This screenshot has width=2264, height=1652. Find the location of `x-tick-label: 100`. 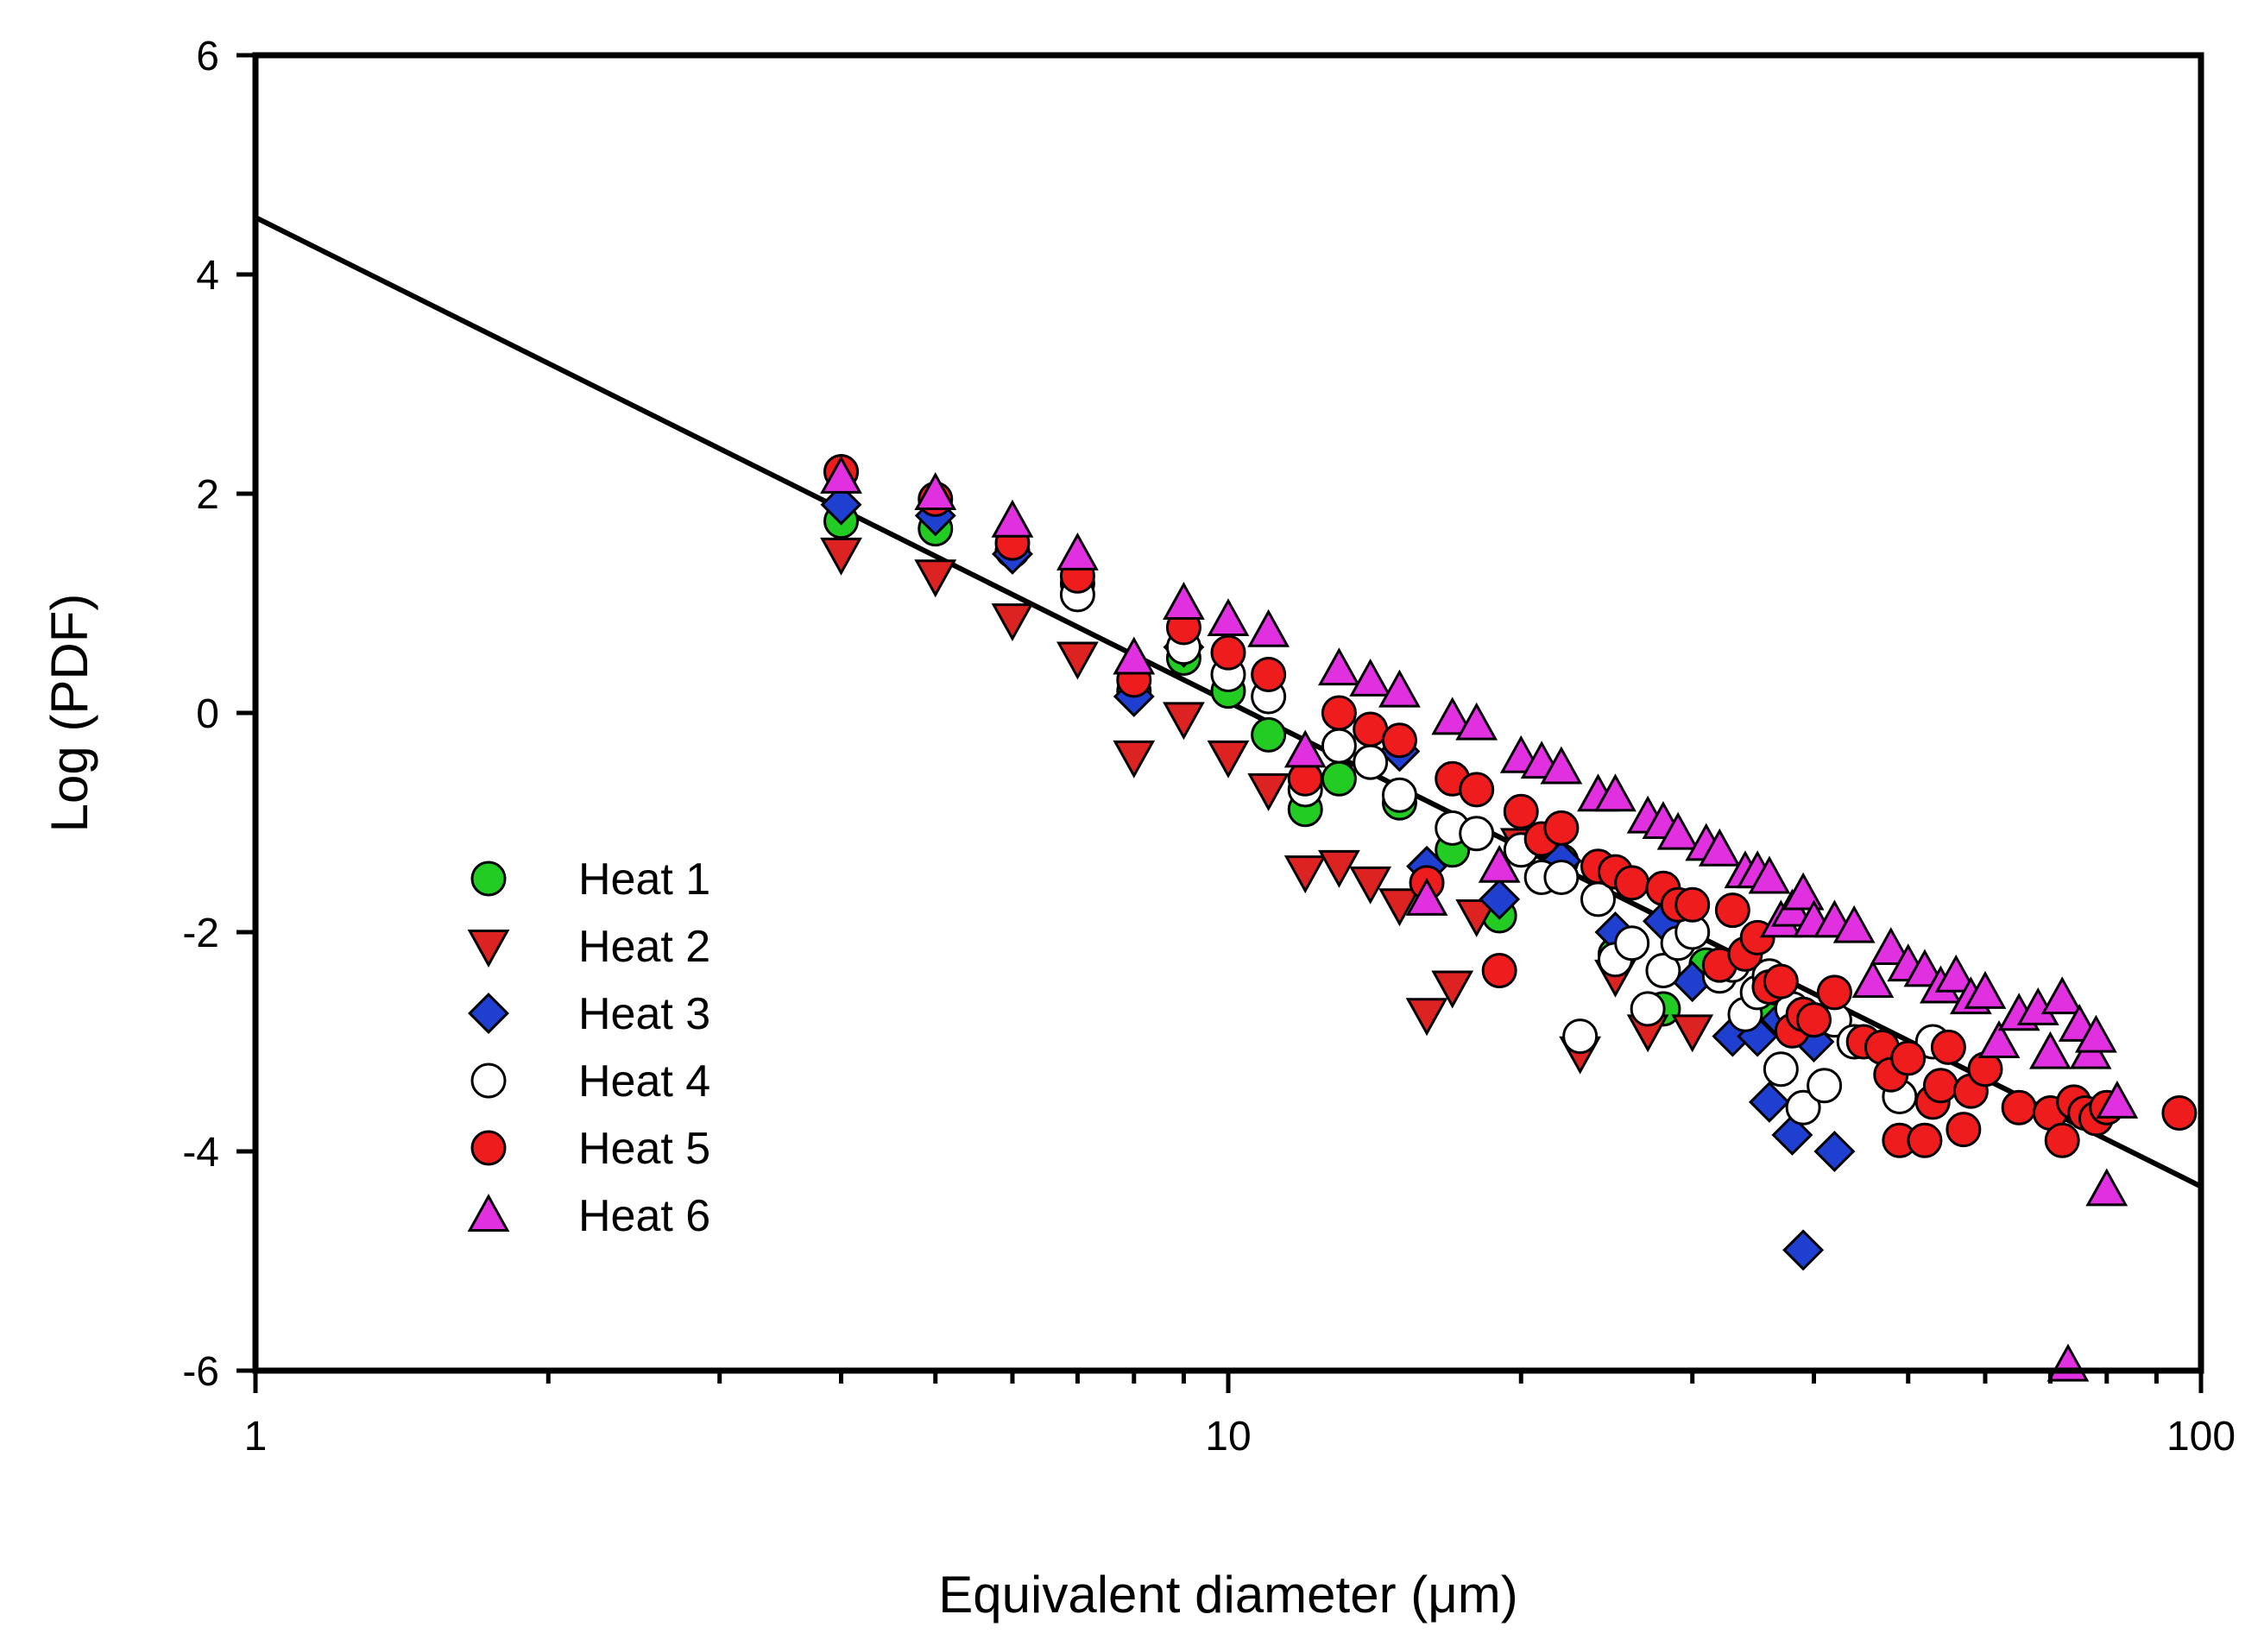

x-tick-label: 100 is located at coordinates (2201, 1437).